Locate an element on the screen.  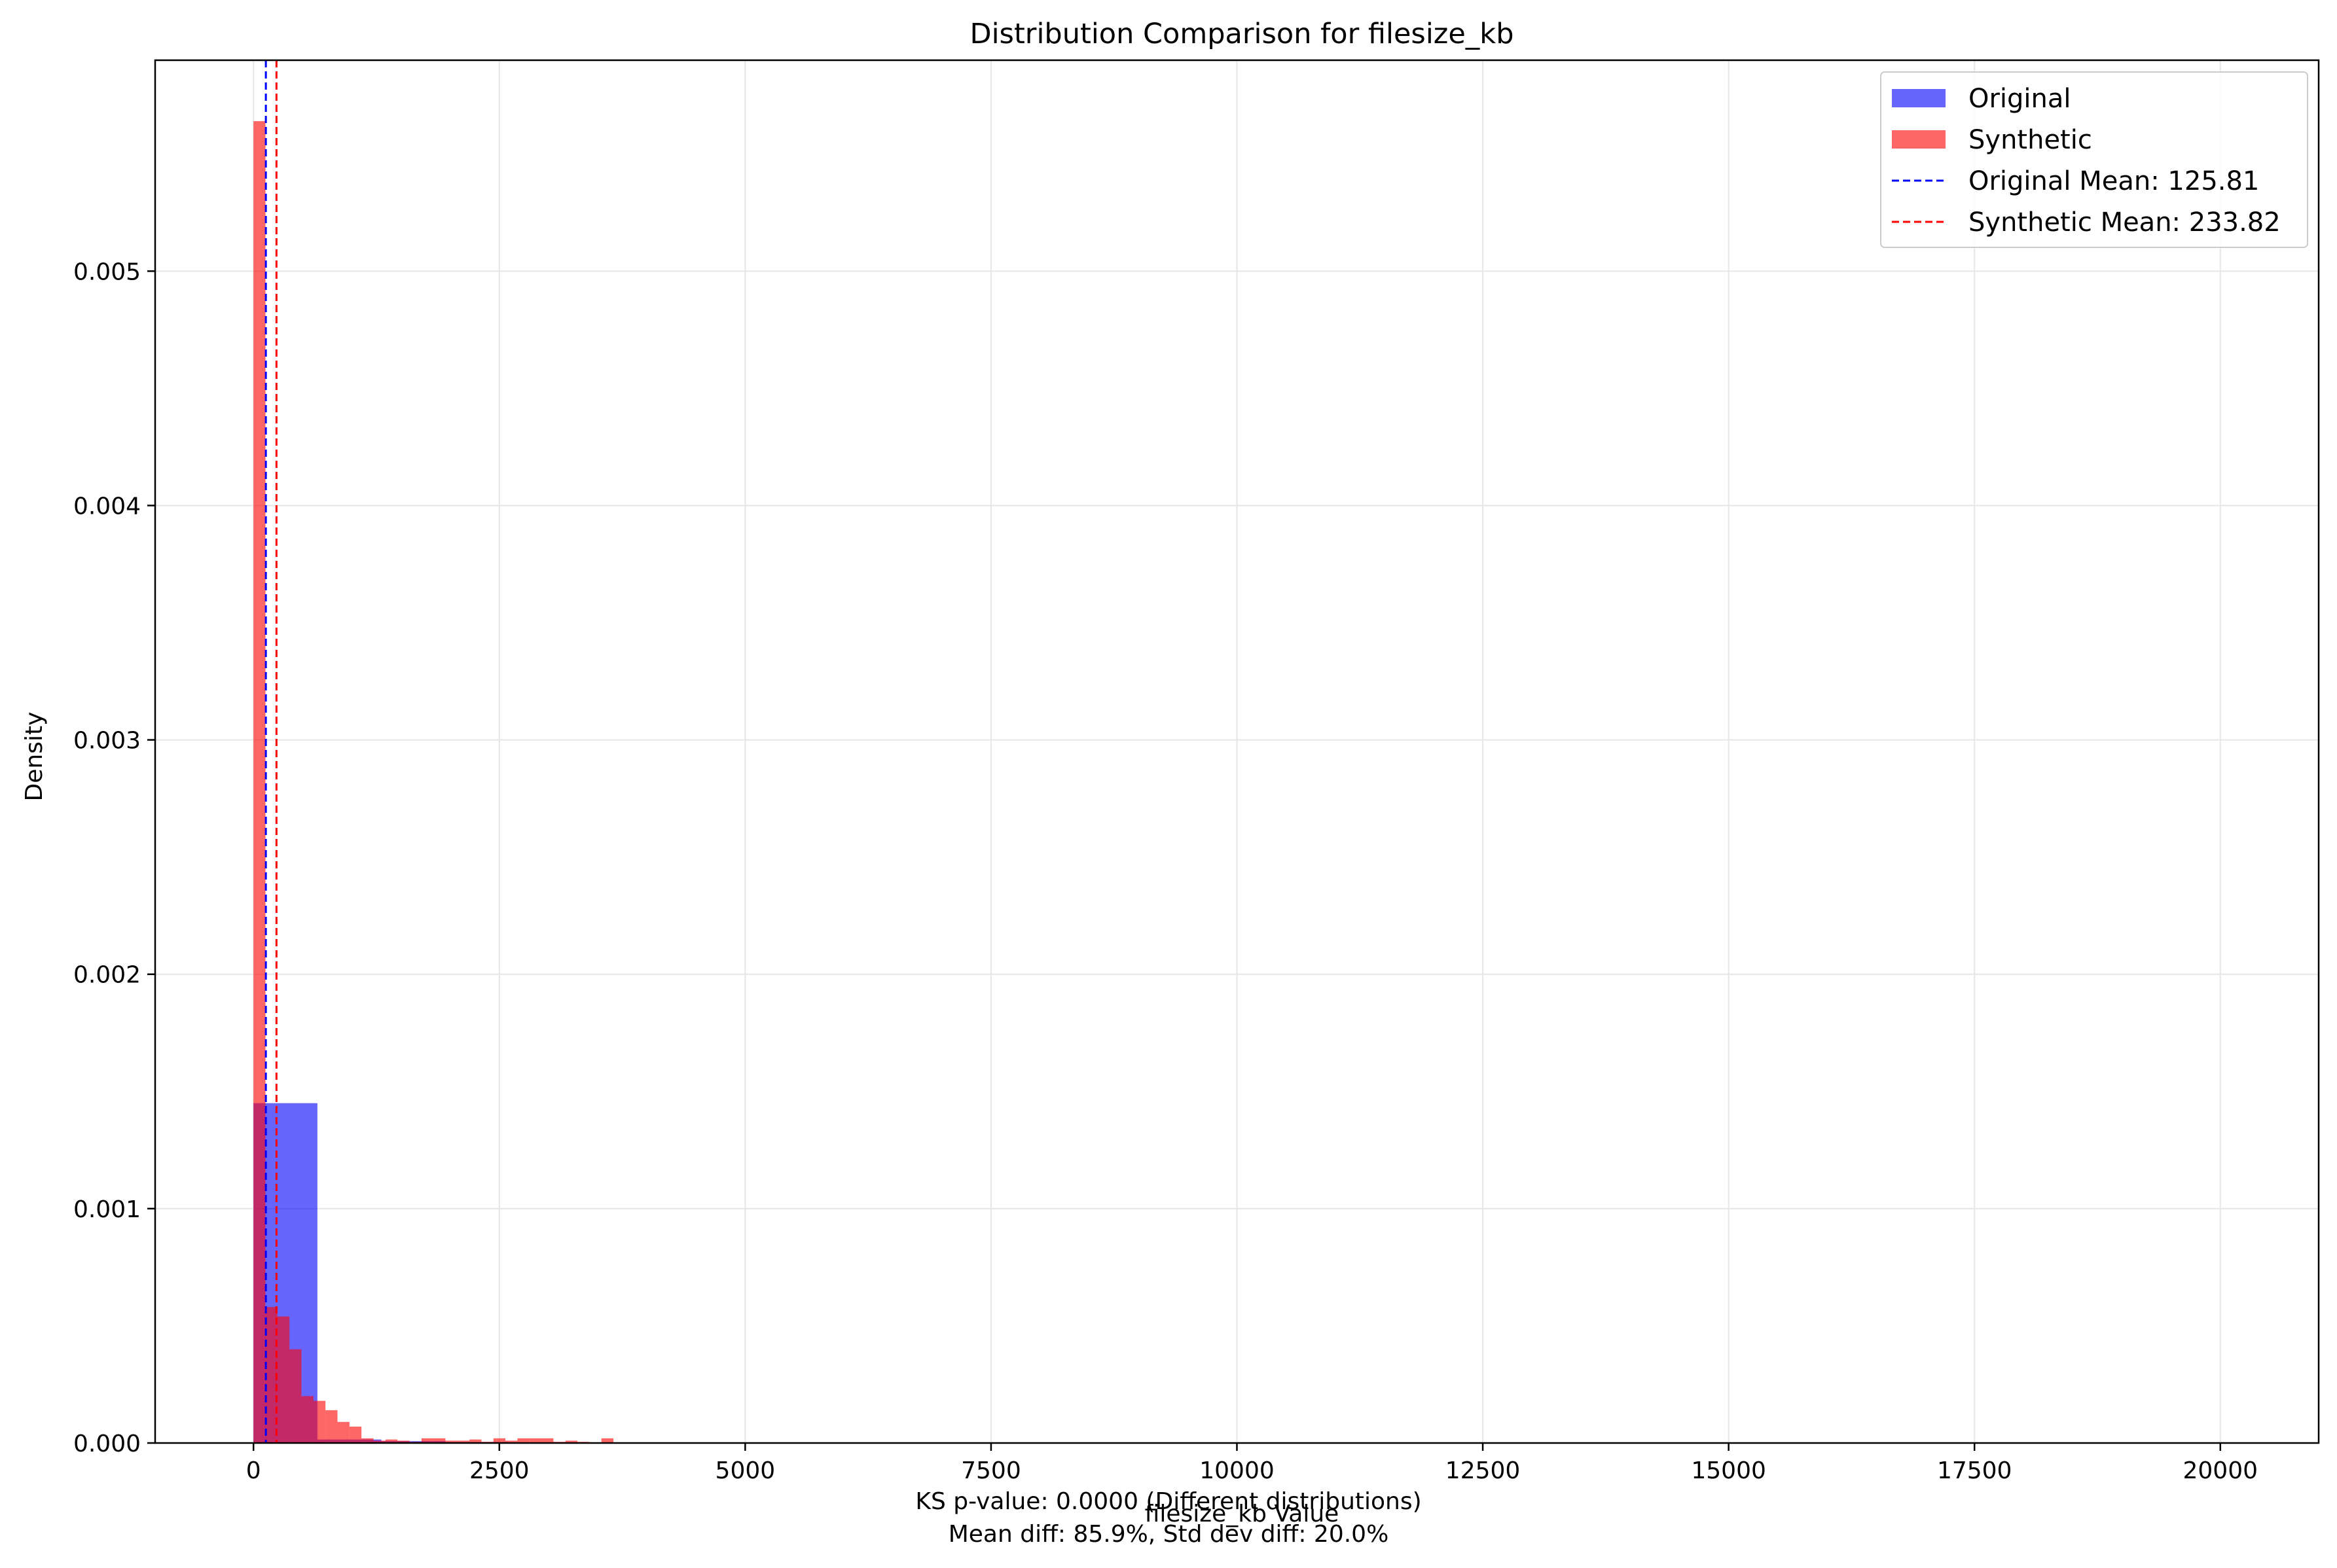
diff-summary-note: Mean diff: 85.9%, Std dev diff: 20.0% is located at coordinates (1169, 1534).